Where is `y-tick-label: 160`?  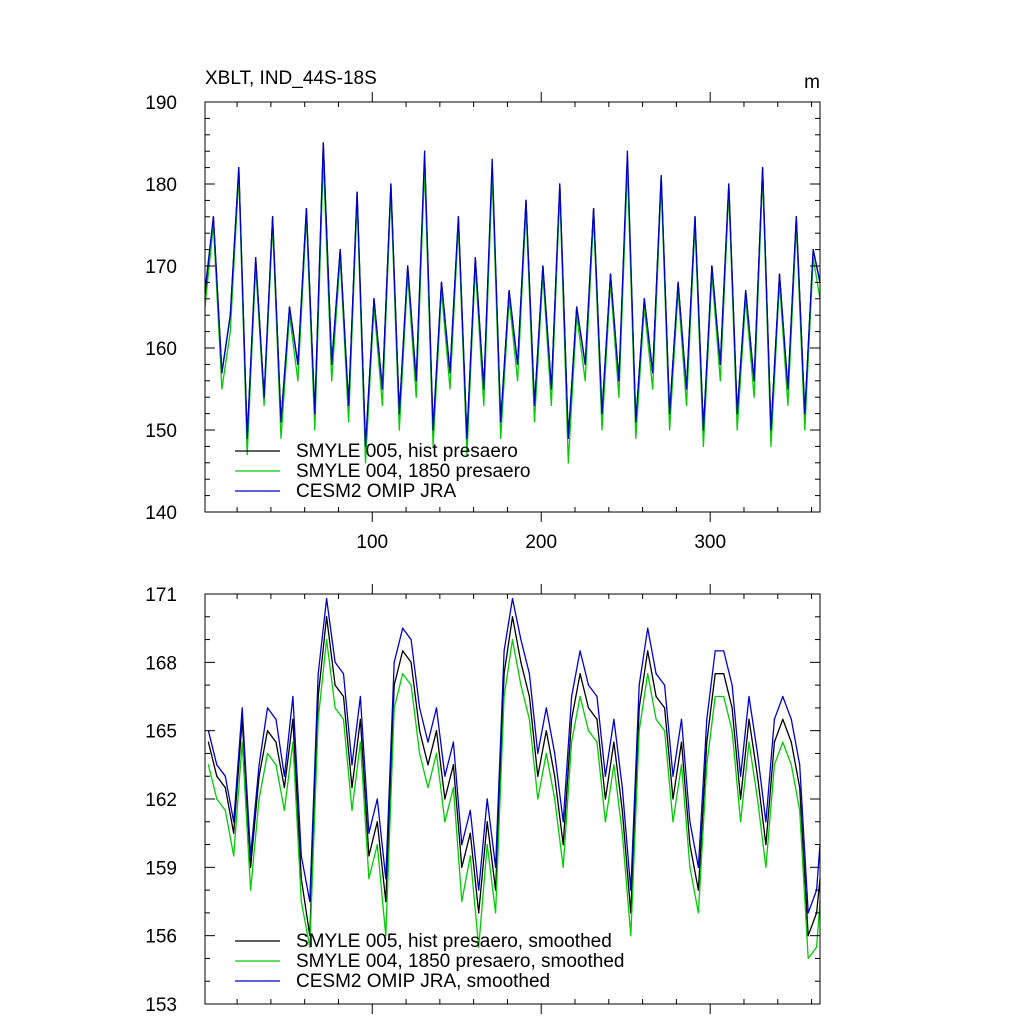 y-tick-label: 160 is located at coordinates (161, 349).